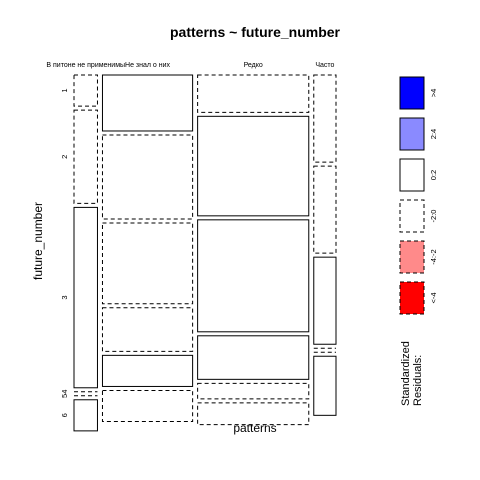 The image size is (480, 480). Describe the element at coordinates (406, 373) in the screenshot. I see `legend-title: Standardized` at that location.